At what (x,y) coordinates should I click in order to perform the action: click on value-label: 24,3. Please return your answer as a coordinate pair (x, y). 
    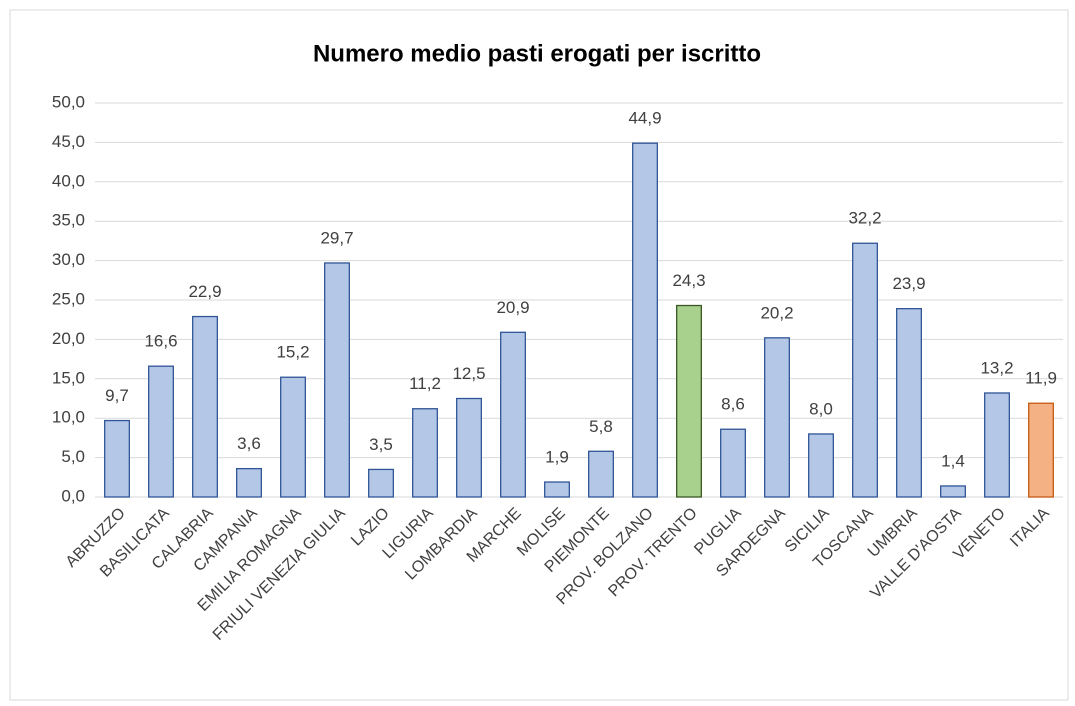
    Looking at the image, I should click on (688, 280).